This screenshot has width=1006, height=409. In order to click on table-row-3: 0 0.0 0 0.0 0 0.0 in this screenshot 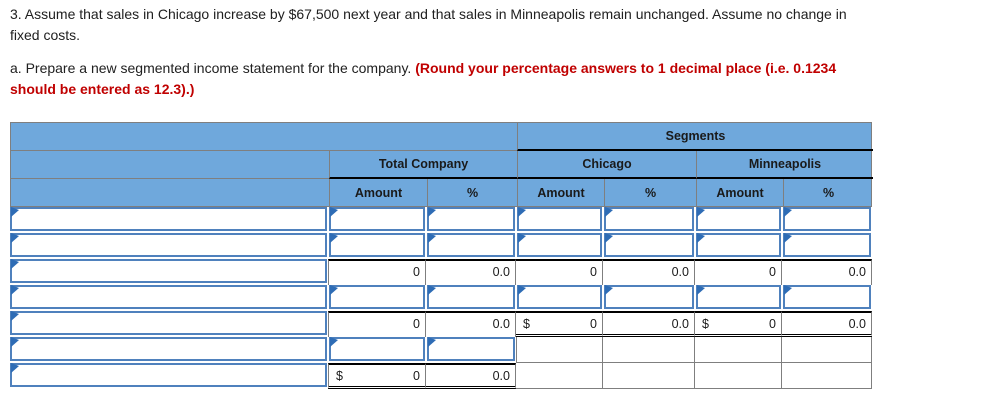, I will do `click(441, 272)`.